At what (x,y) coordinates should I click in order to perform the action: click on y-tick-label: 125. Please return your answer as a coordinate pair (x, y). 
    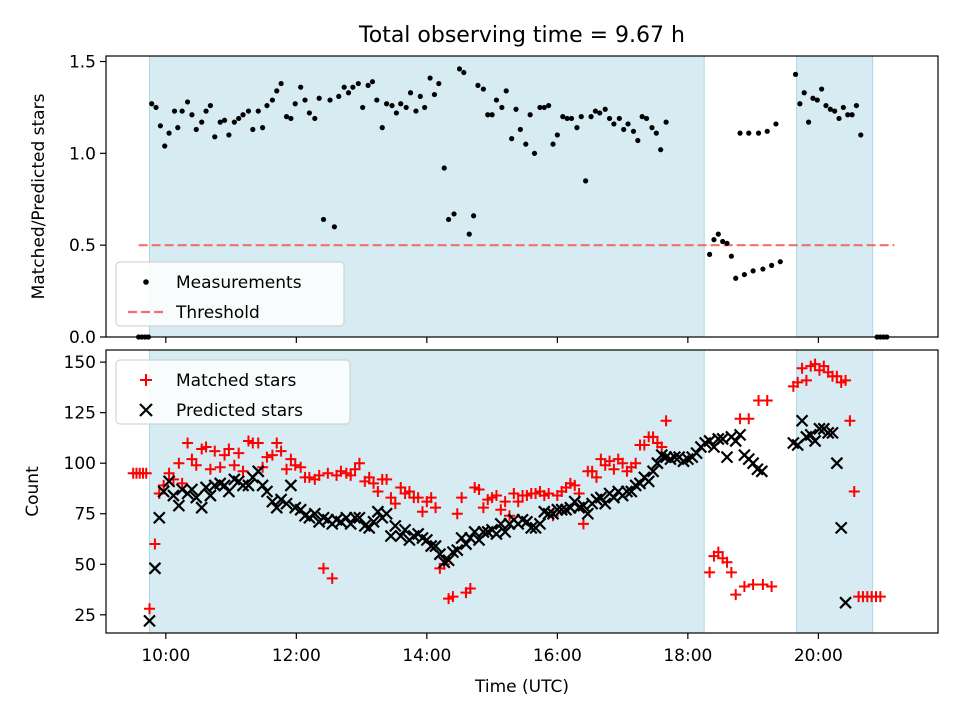
    Looking at the image, I should click on (80, 414).